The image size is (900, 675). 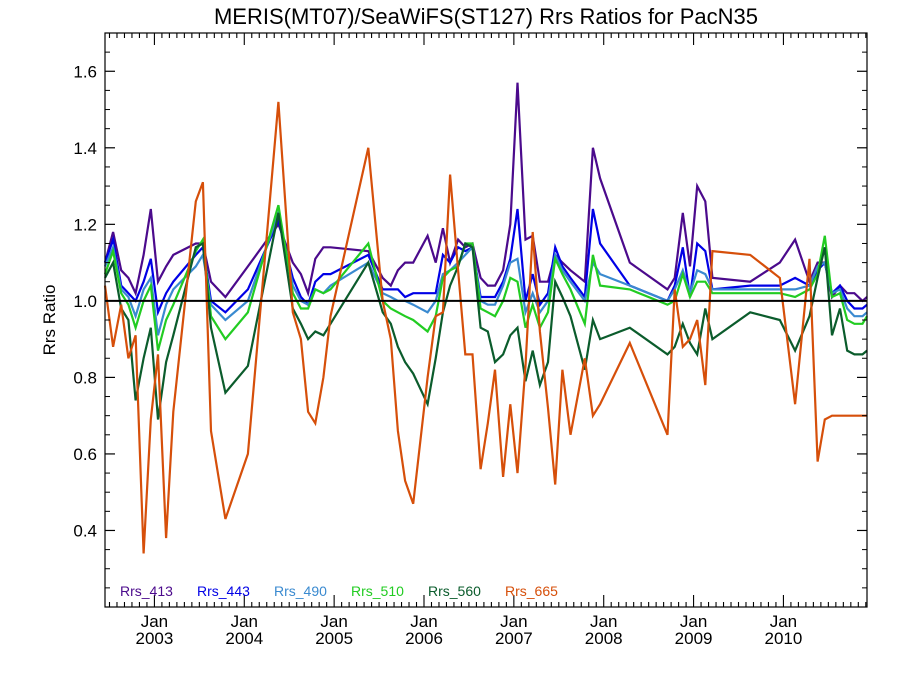 I want to click on legend-entry-rrs-560: Rrs_560, so click(x=454, y=591).